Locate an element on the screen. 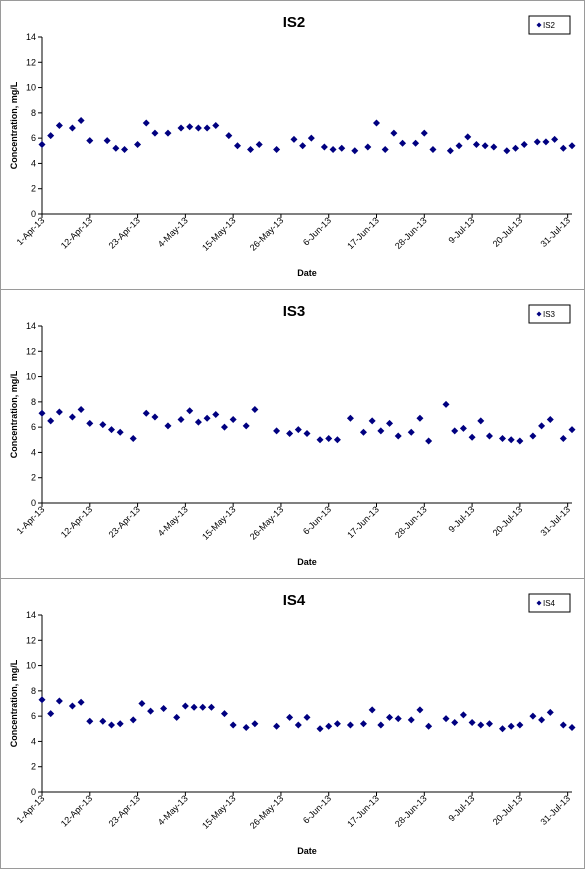 The image size is (587, 869). legend-label: IS3 is located at coordinates (549, 314).